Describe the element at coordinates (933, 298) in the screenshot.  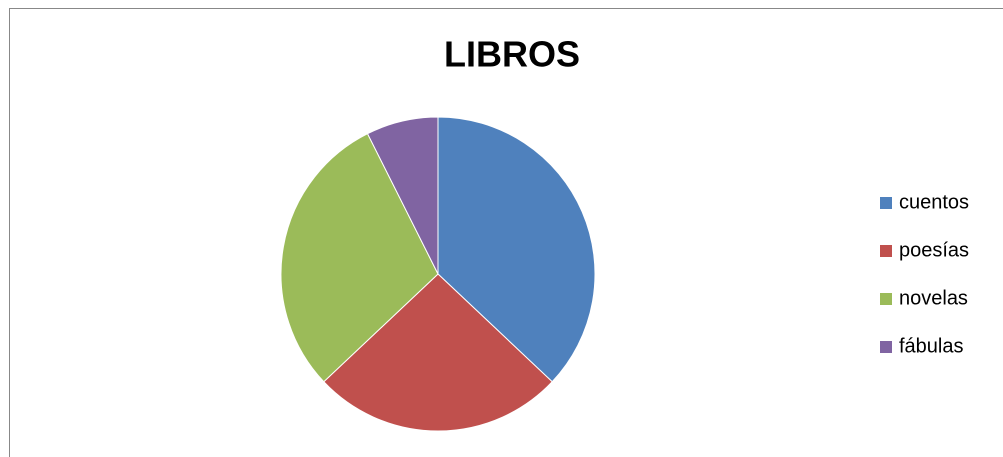
I see `legend-label: novelas` at that location.